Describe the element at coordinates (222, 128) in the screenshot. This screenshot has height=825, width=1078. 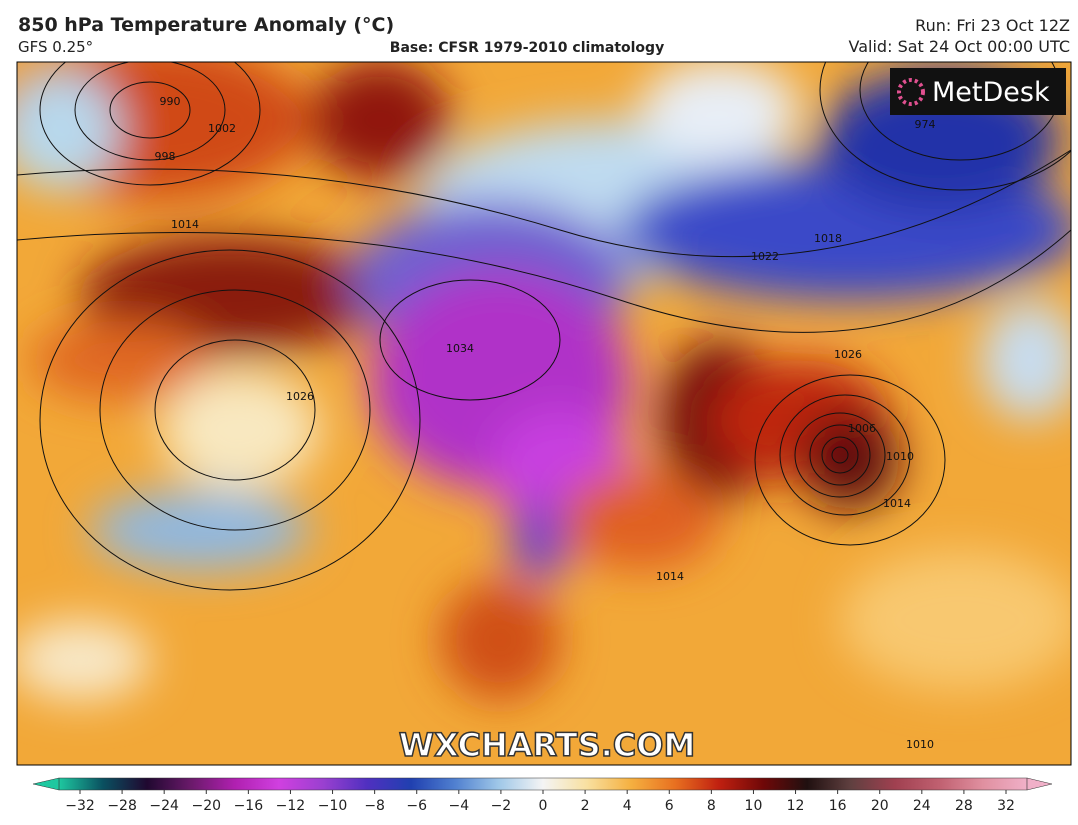
I see `isobar-label: 1002` at that location.